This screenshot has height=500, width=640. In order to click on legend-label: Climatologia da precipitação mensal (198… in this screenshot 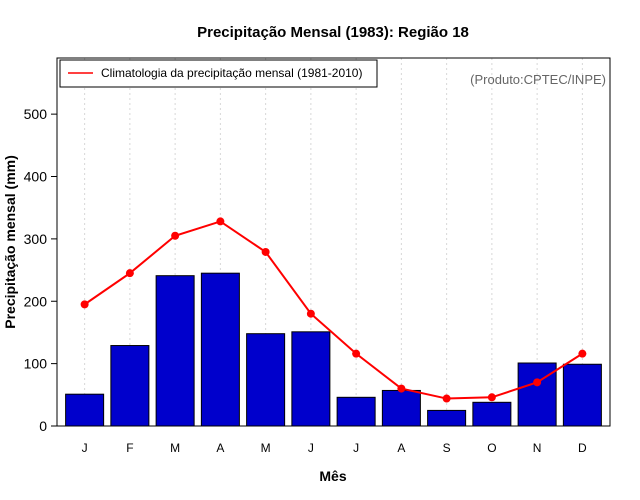, I will do `click(231, 73)`.